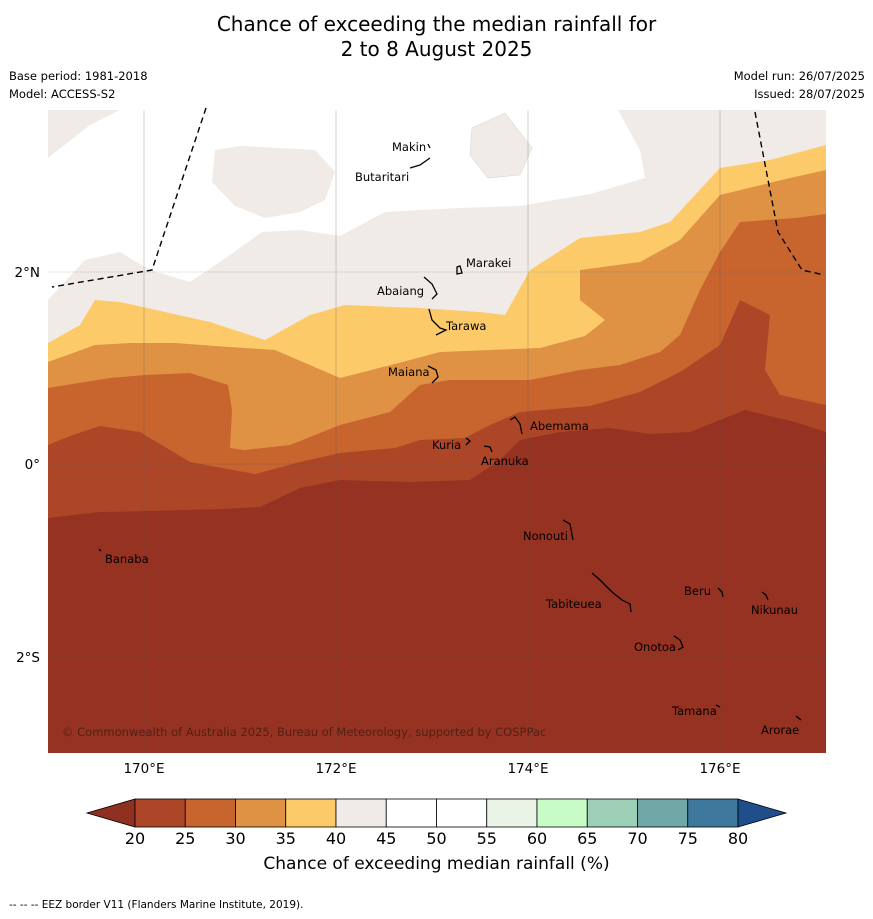 Image resolution: width=873 pixels, height=919 pixels. What do you see at coordinates (429, 146) in the screenshot?
I see `island-makin` at bounding box center [429, 146].